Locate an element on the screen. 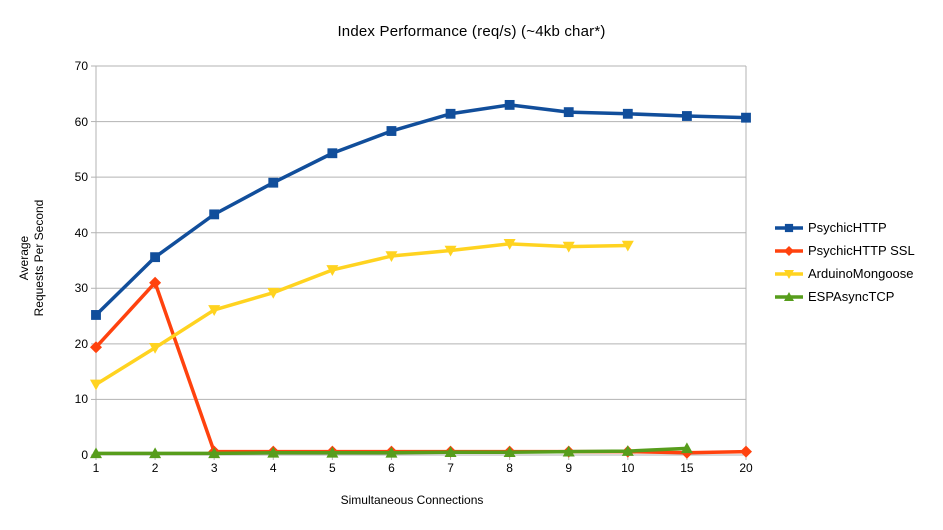 The height and width of the screenshot is (530, 943). legend-item: PsychicHTTP SSL is located at coordinates (845, 250).